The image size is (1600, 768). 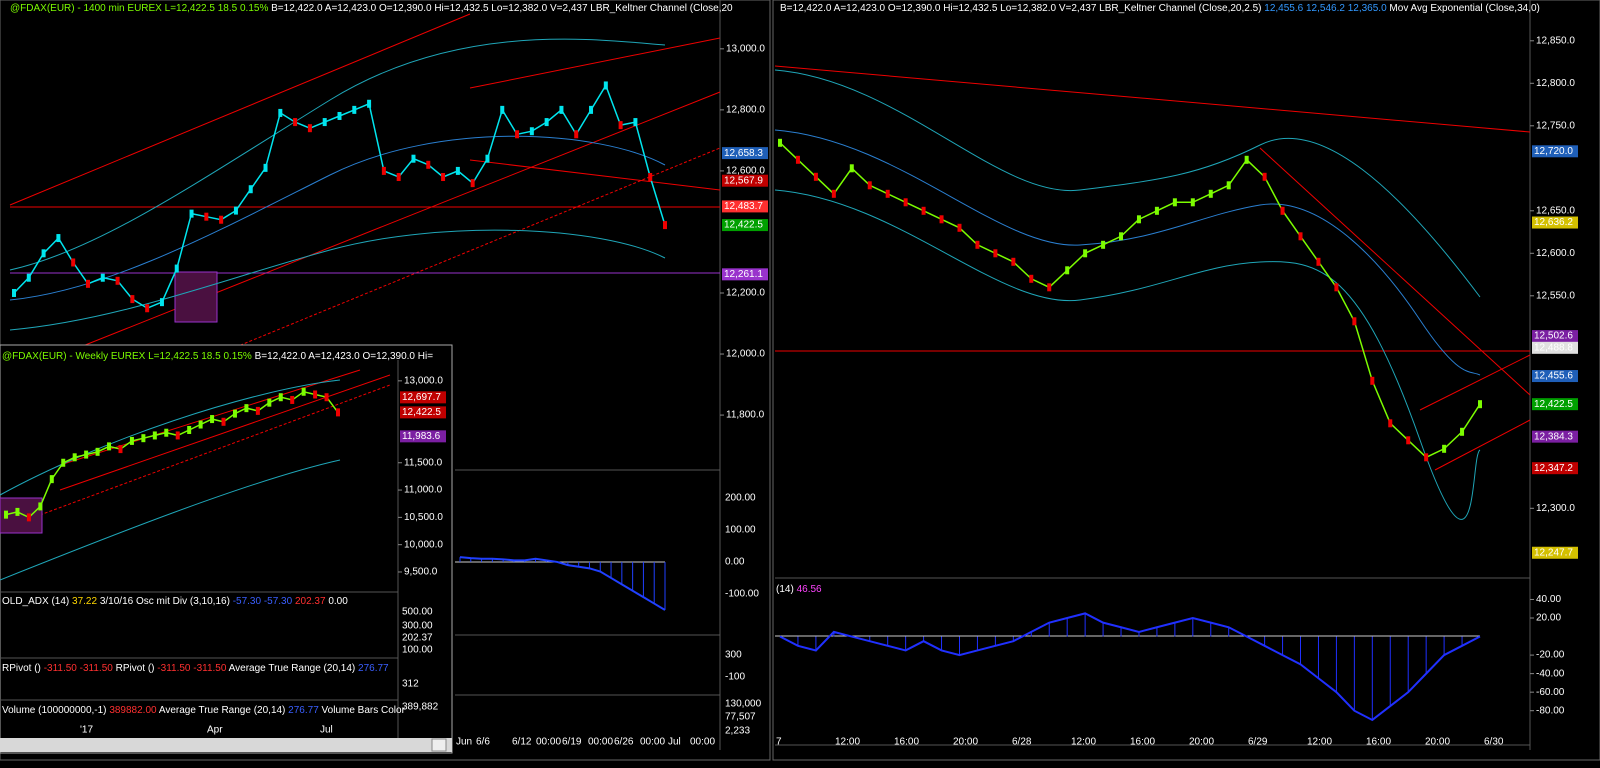 I want to click on indicator-axis-label: -100, so click(x=735, y=677).